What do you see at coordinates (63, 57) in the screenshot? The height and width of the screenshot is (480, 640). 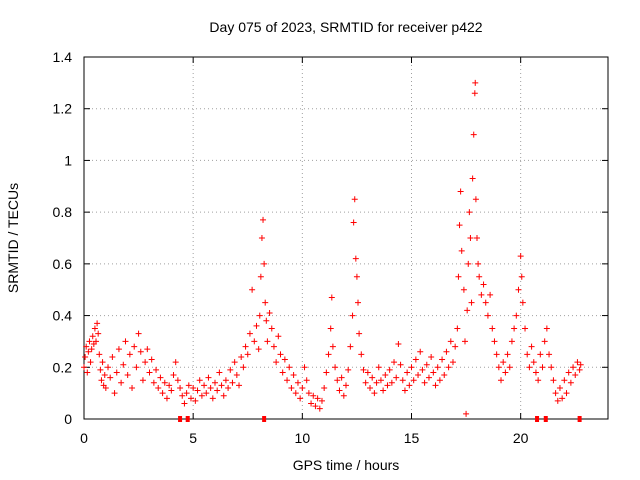 I see `y-tick-label: 1.4` at bounding box center [63, 57].